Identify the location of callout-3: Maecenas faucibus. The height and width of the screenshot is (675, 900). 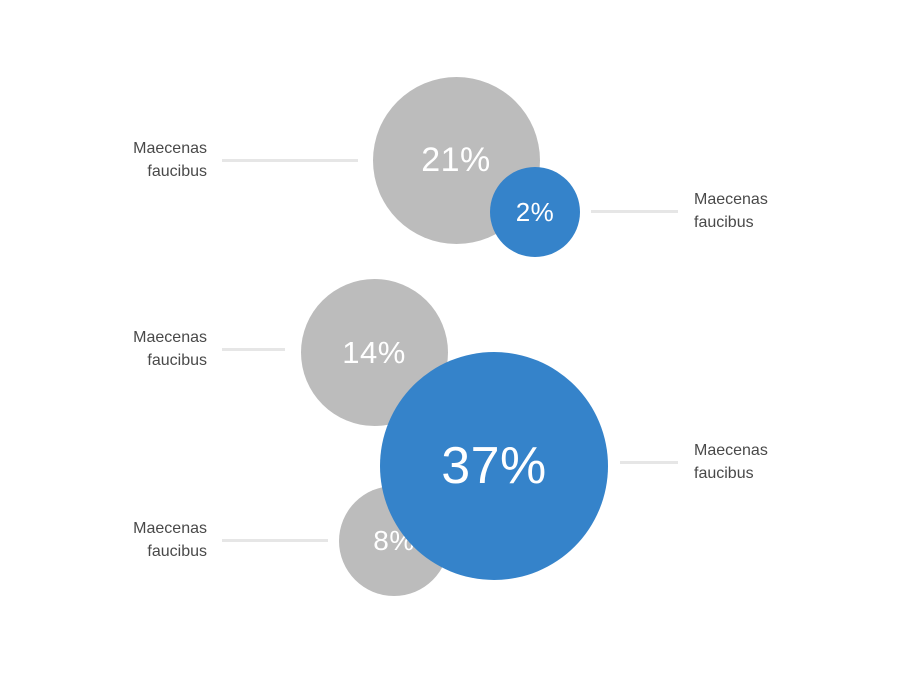
(202, 349).